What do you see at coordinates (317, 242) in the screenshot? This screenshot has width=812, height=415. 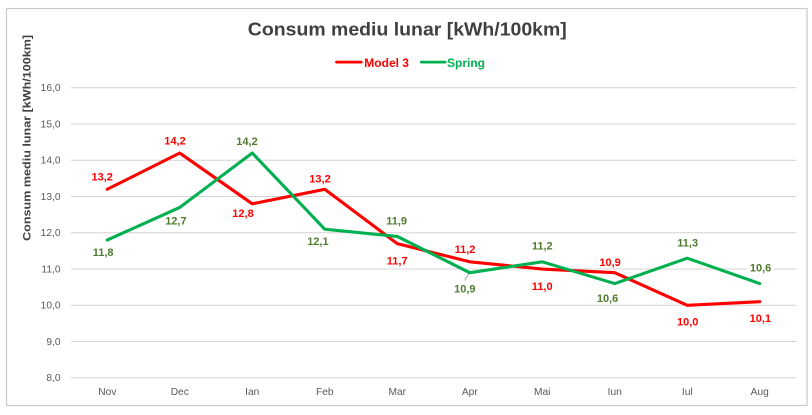 I see `svg-text: 12,1` at bounding box center [317, 242].